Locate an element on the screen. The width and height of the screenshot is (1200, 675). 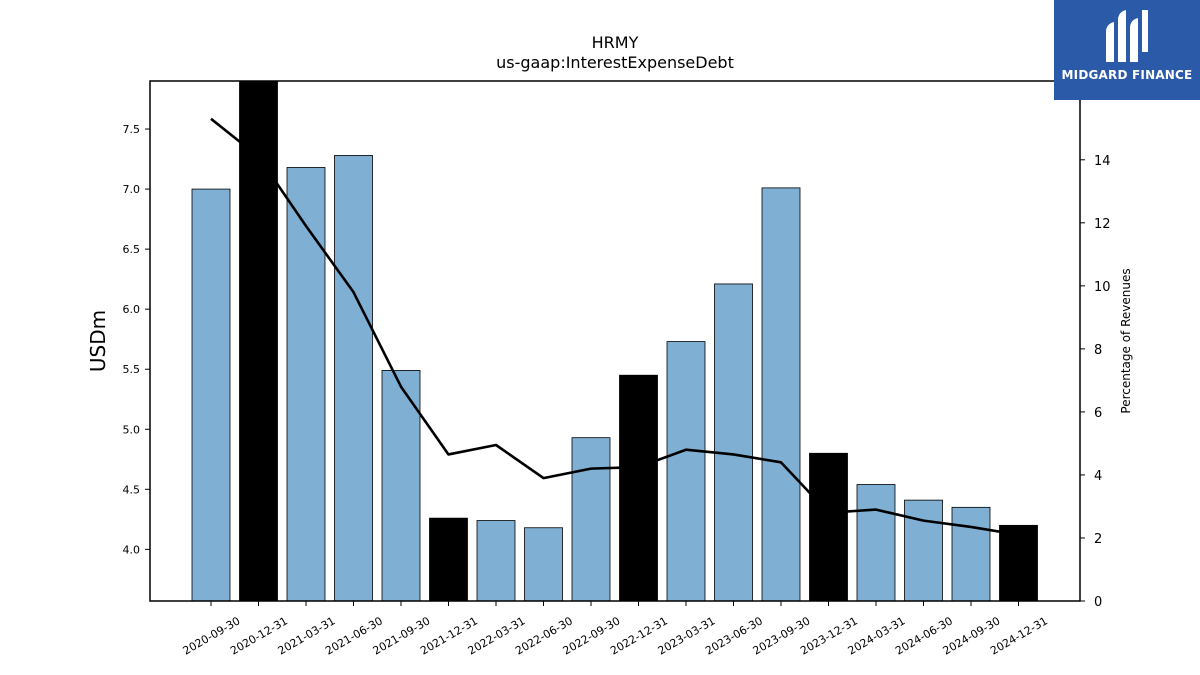
y2-tick-label: 8 is located at coordinates (1098, 350).